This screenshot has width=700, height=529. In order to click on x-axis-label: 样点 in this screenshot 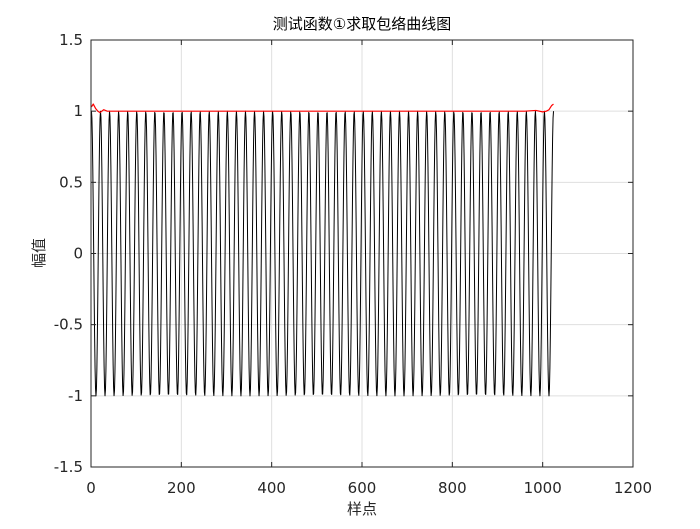, I will do `click(362, 509)`.